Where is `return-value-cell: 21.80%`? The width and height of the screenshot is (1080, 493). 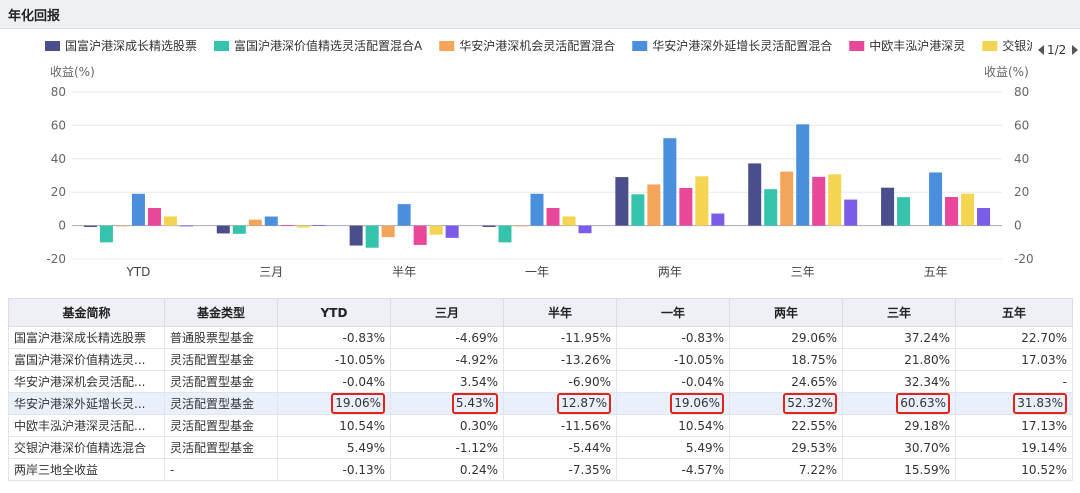
return-value-cell: 21.80% is located at coordinates (899, 359).